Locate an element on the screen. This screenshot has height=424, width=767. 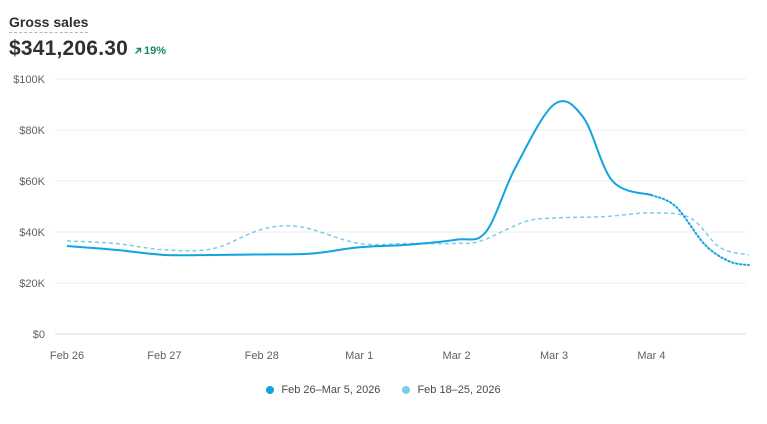
series-line-previous is located at coordinates (407, 234).